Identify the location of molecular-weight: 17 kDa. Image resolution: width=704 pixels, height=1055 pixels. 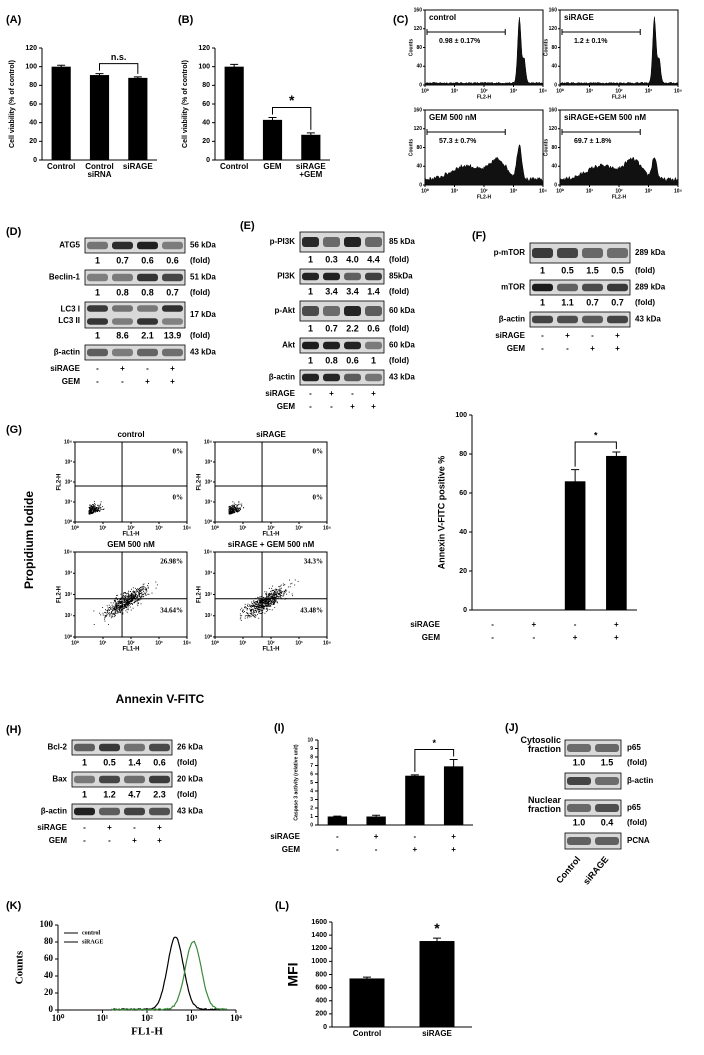
(203, 314).